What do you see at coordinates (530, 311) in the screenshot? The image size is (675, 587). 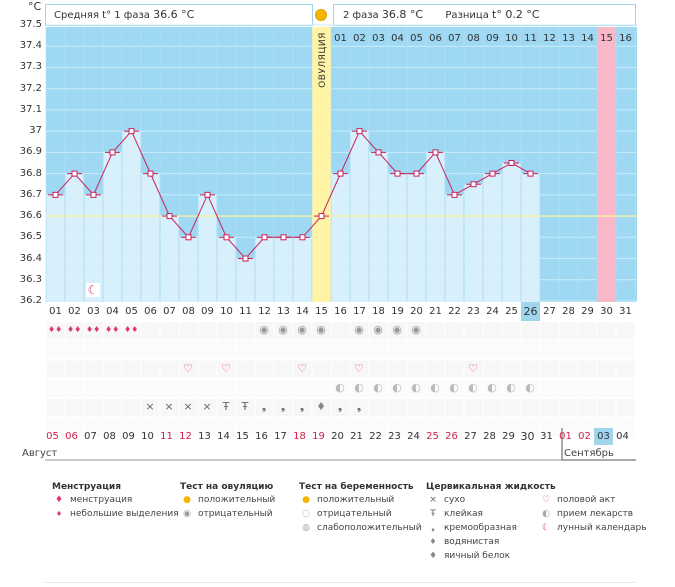 I see `cycle-day-label: 26` at bounding box center [530, 311].